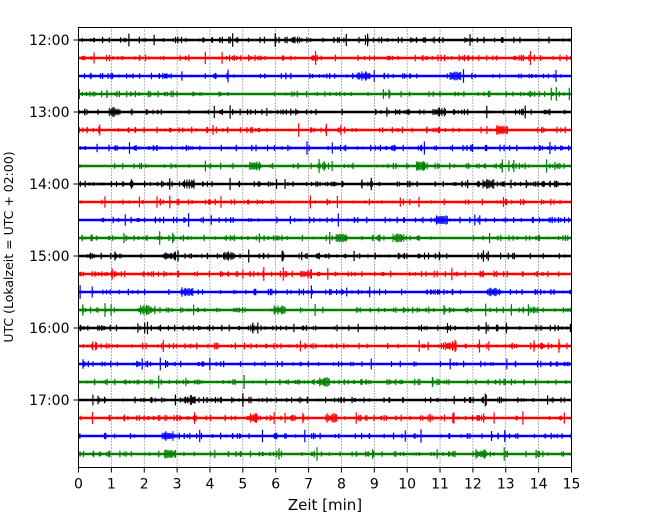  Describe the element at coordinates (308, 485) in the screenshot. I see `x-tick-label: 7` at that location.